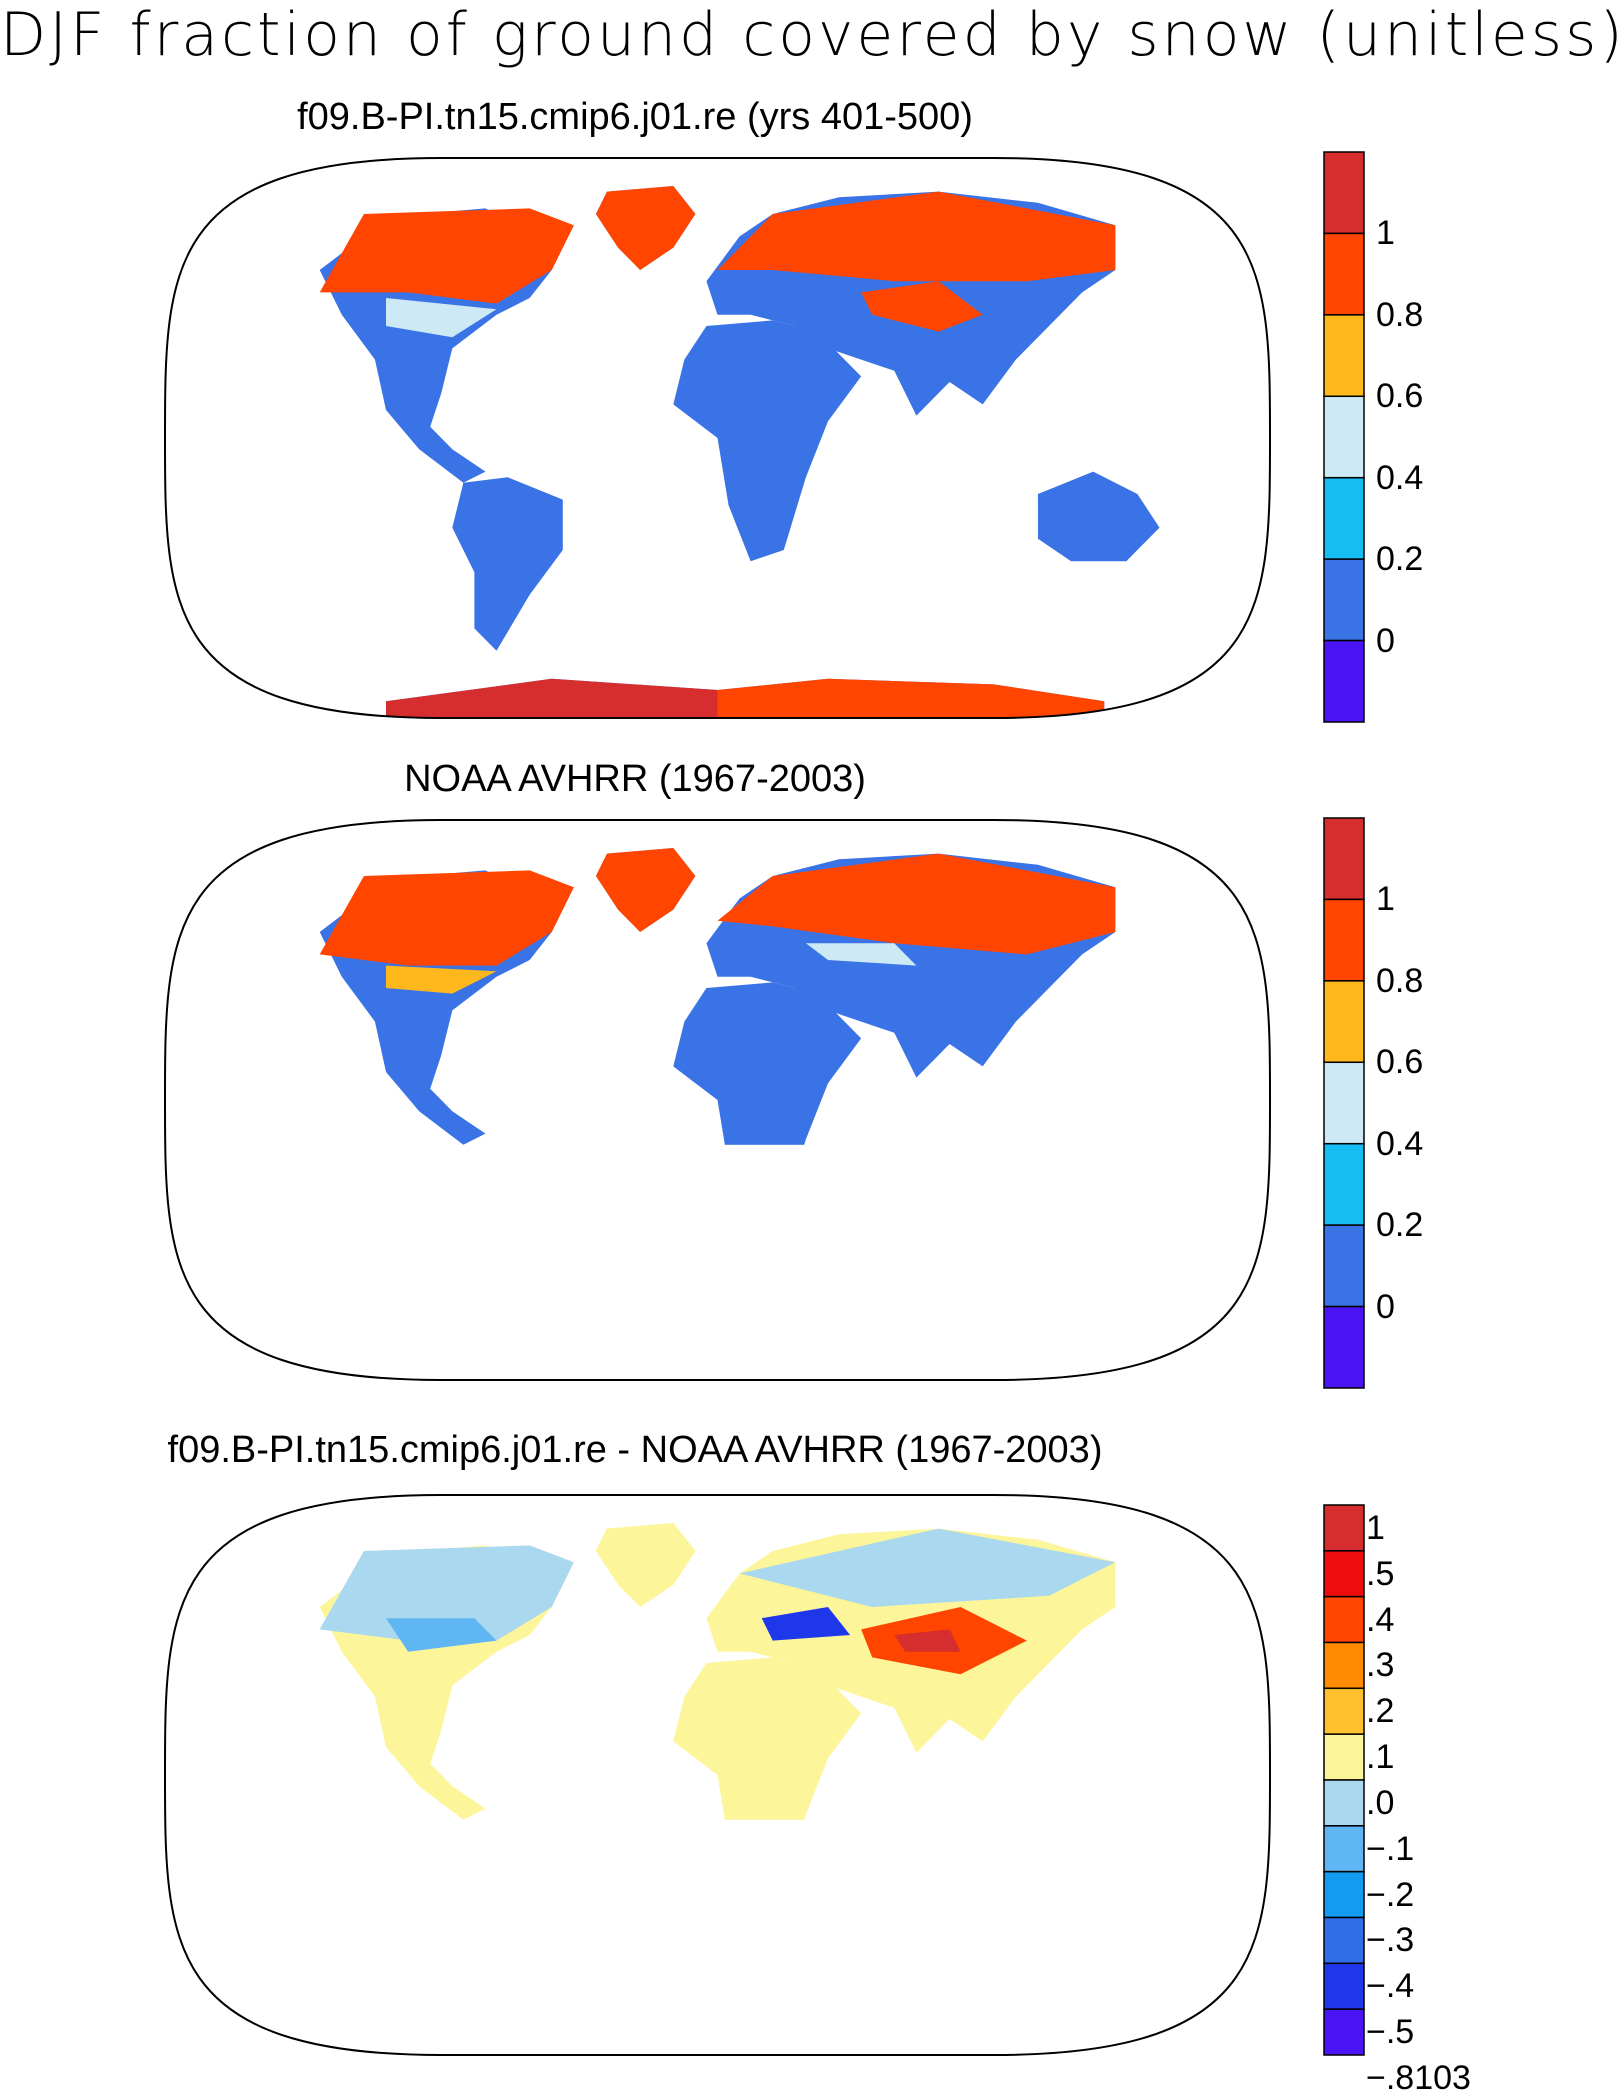 The width and height of the screenshot is (1620, 2097). Describe the element at coordinates (635, 117) in the screenshot. I see `panel-1-title: f09.B-PI.tn15.cmip6.j01.re (yrs 401-500)` at that location.